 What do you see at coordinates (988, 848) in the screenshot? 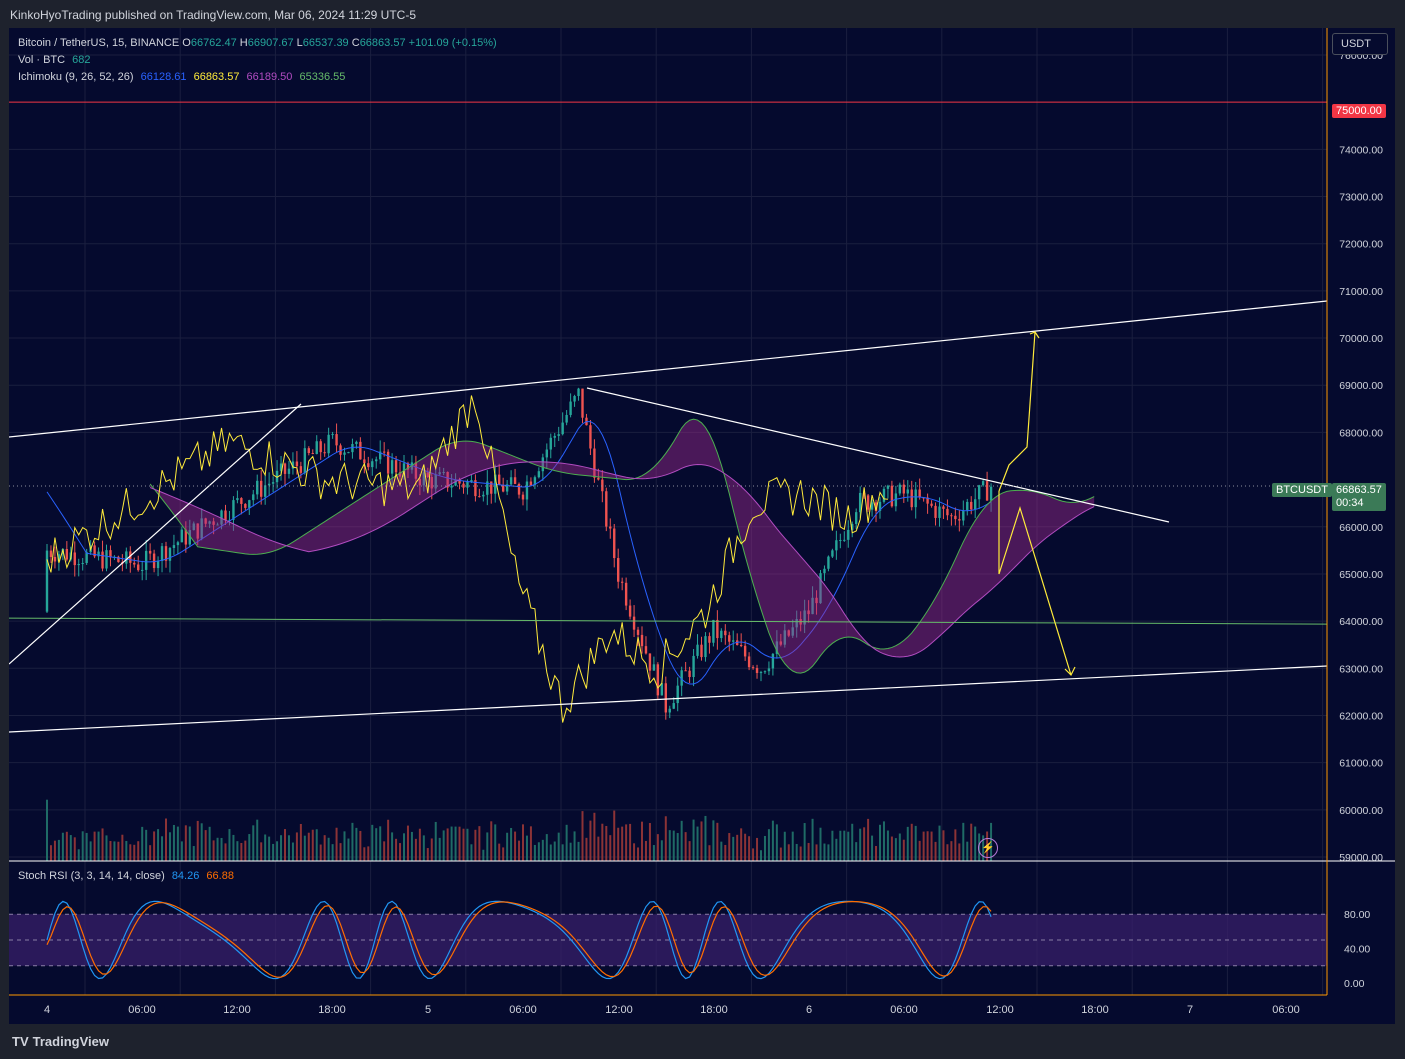
I see `bolt-icon: ⚡` at bounding box center [988, 848].